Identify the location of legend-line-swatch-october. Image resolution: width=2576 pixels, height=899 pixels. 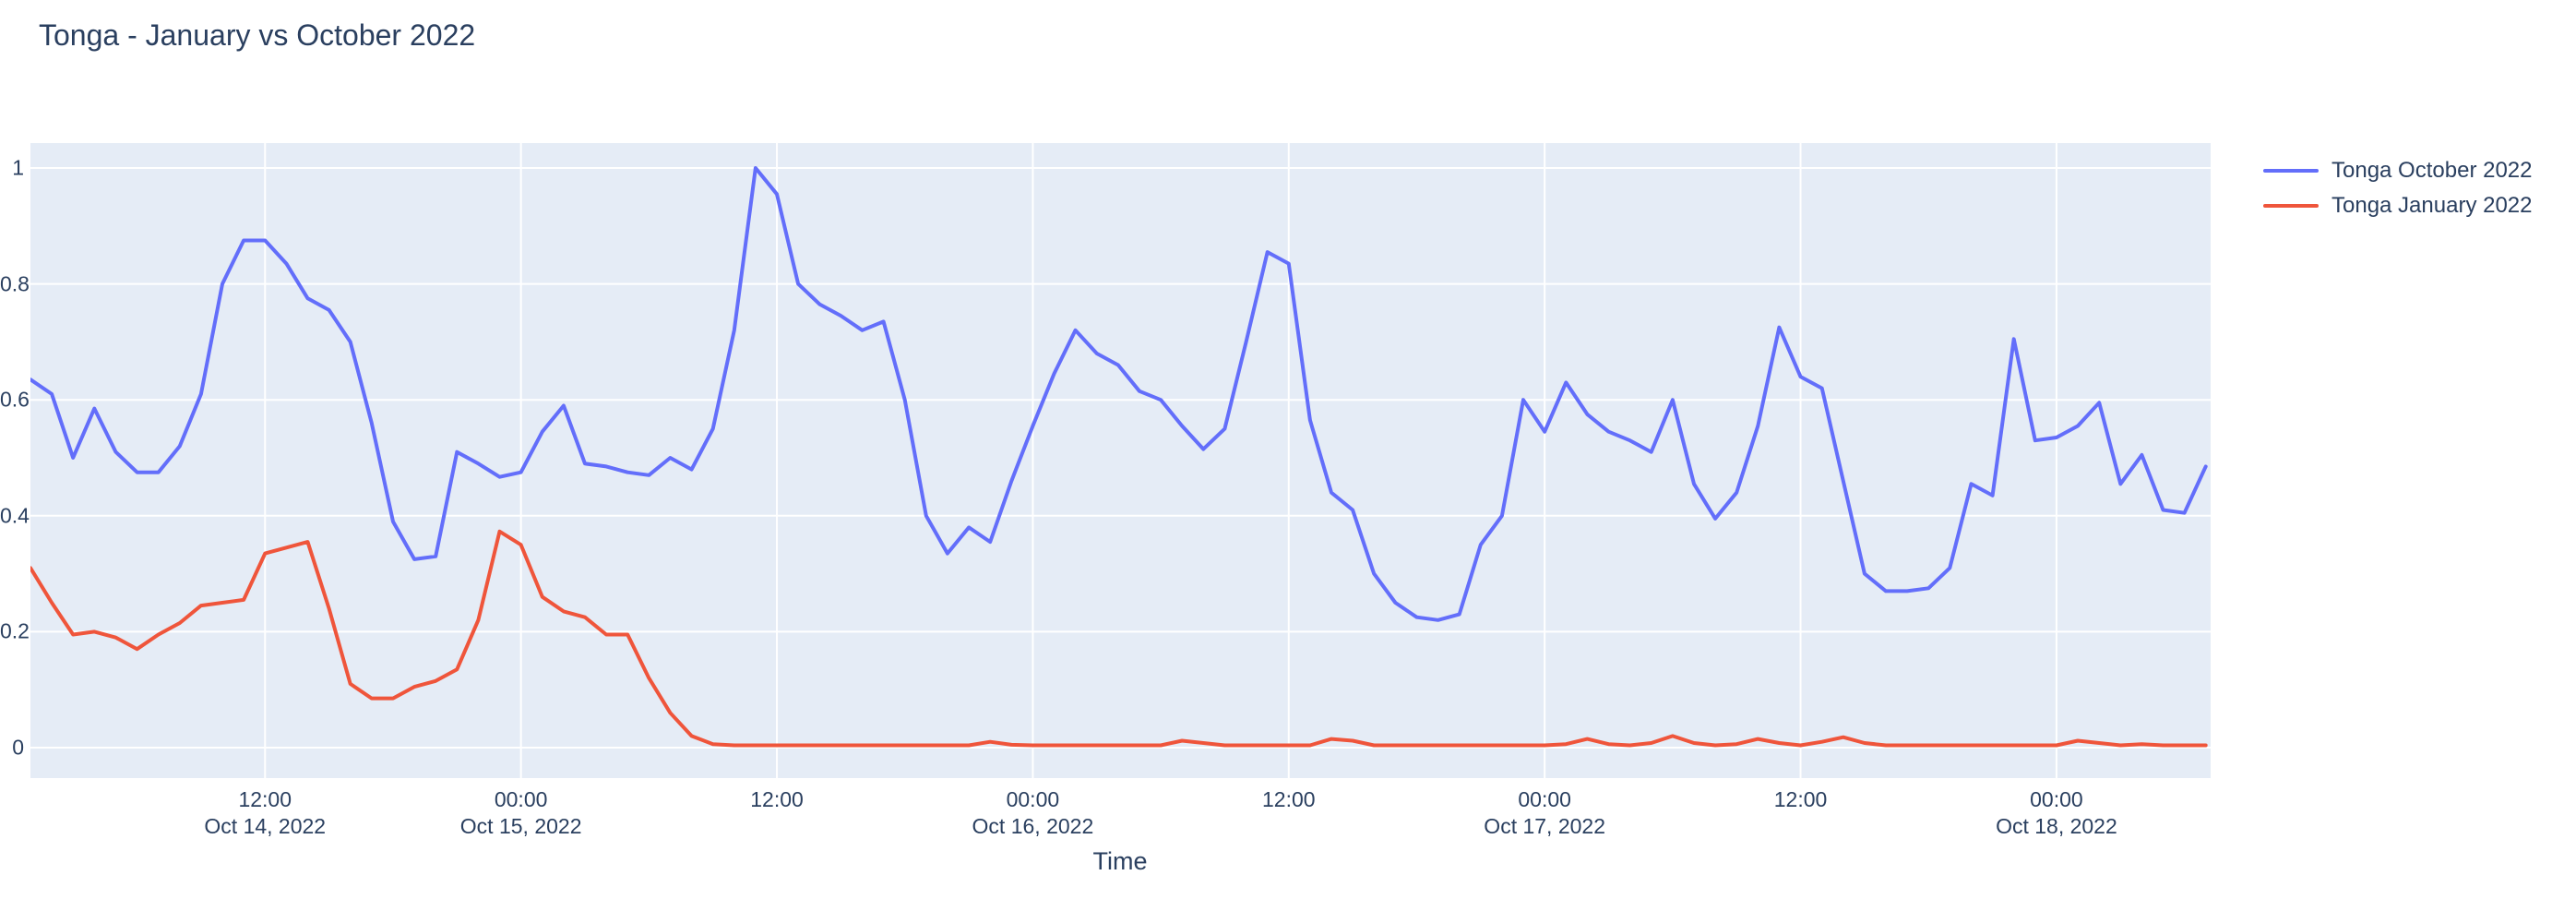
(2291, 171).